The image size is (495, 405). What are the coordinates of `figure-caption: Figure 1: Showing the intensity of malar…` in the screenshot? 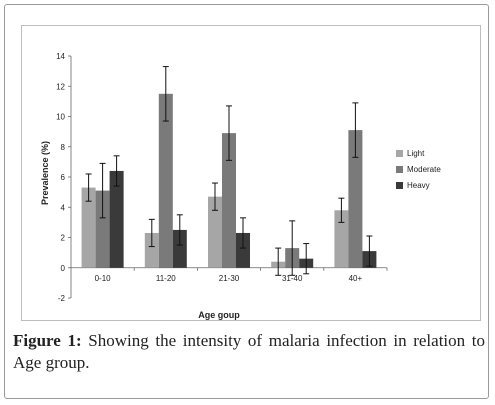 It's located at (249, 352).